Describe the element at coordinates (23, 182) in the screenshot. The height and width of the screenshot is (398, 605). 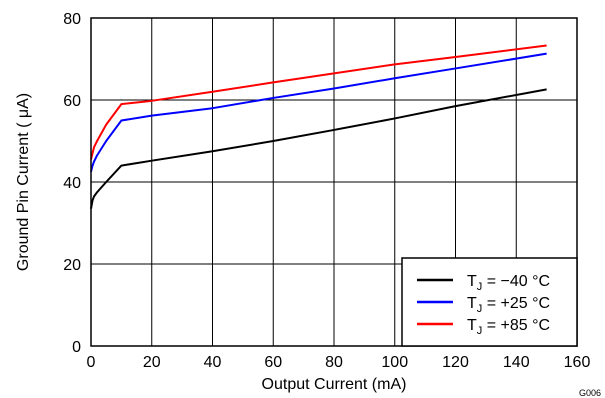
I see `y-axis-label: Ground Pin Current ( μA)` at that location.